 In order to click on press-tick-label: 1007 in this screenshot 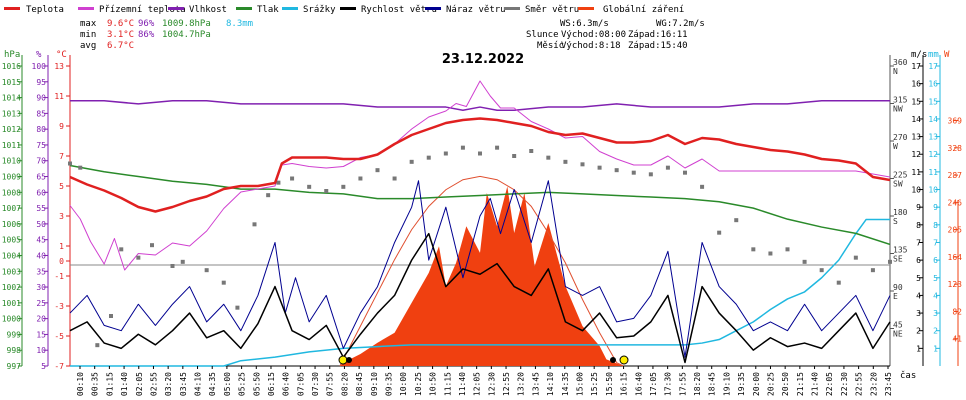, I will do `click(11, 208)`.